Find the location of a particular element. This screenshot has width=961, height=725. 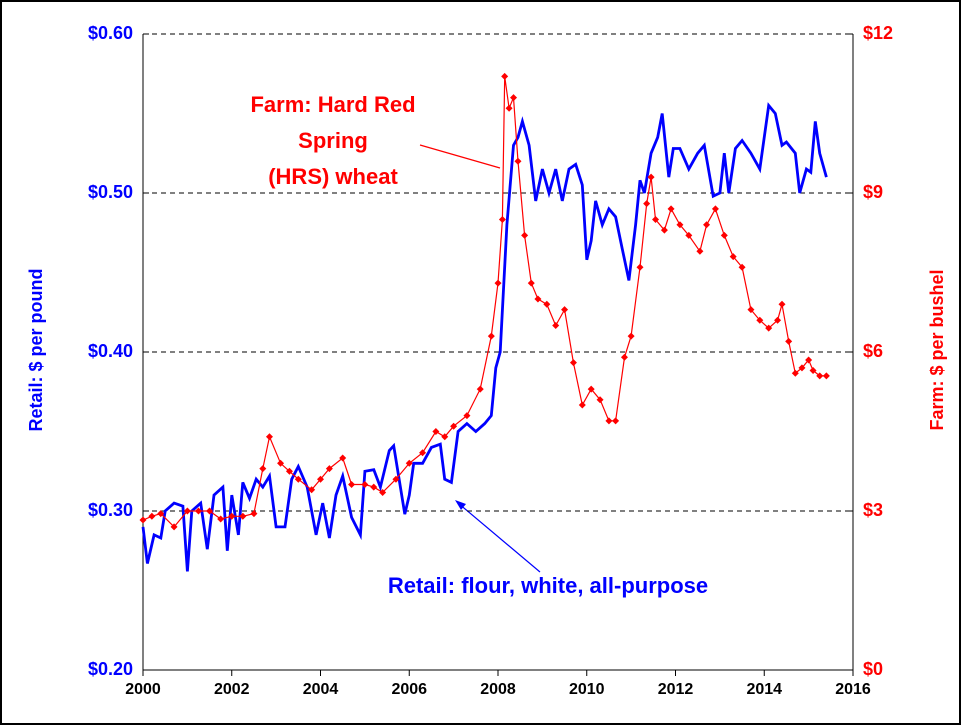

x-tick-label: 2010 is located at coordinates (587, 689).